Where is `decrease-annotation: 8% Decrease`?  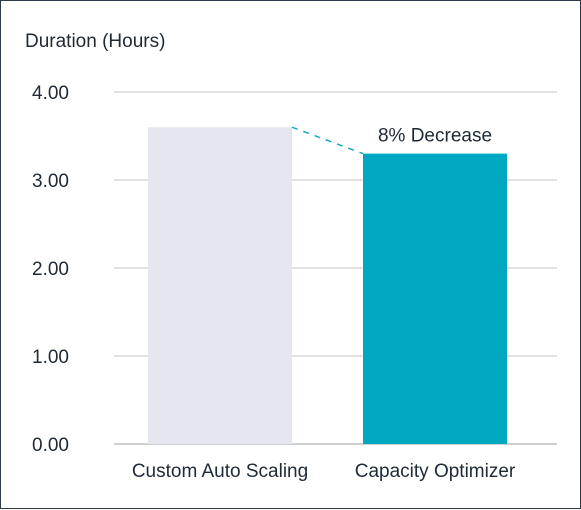 decrease-annotation: 8% Decrease is located at coordinates (435, 136).